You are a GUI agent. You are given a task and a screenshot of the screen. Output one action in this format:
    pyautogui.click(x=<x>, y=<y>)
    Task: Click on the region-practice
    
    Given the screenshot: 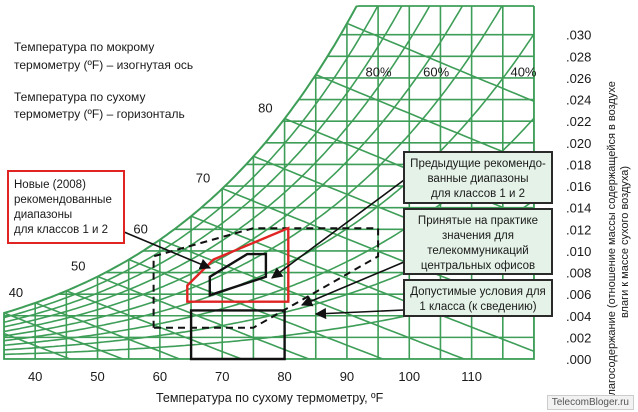 What is the action you would take?
    pyautogui.click(x=266, y=278)
    